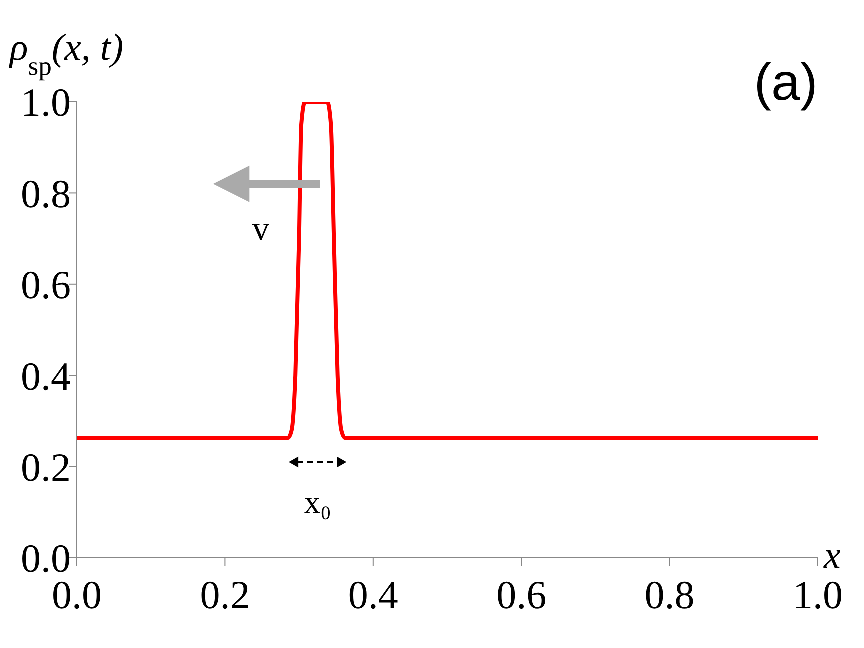  I want to click on x-tick-label: 0.4, so click(373, 595).